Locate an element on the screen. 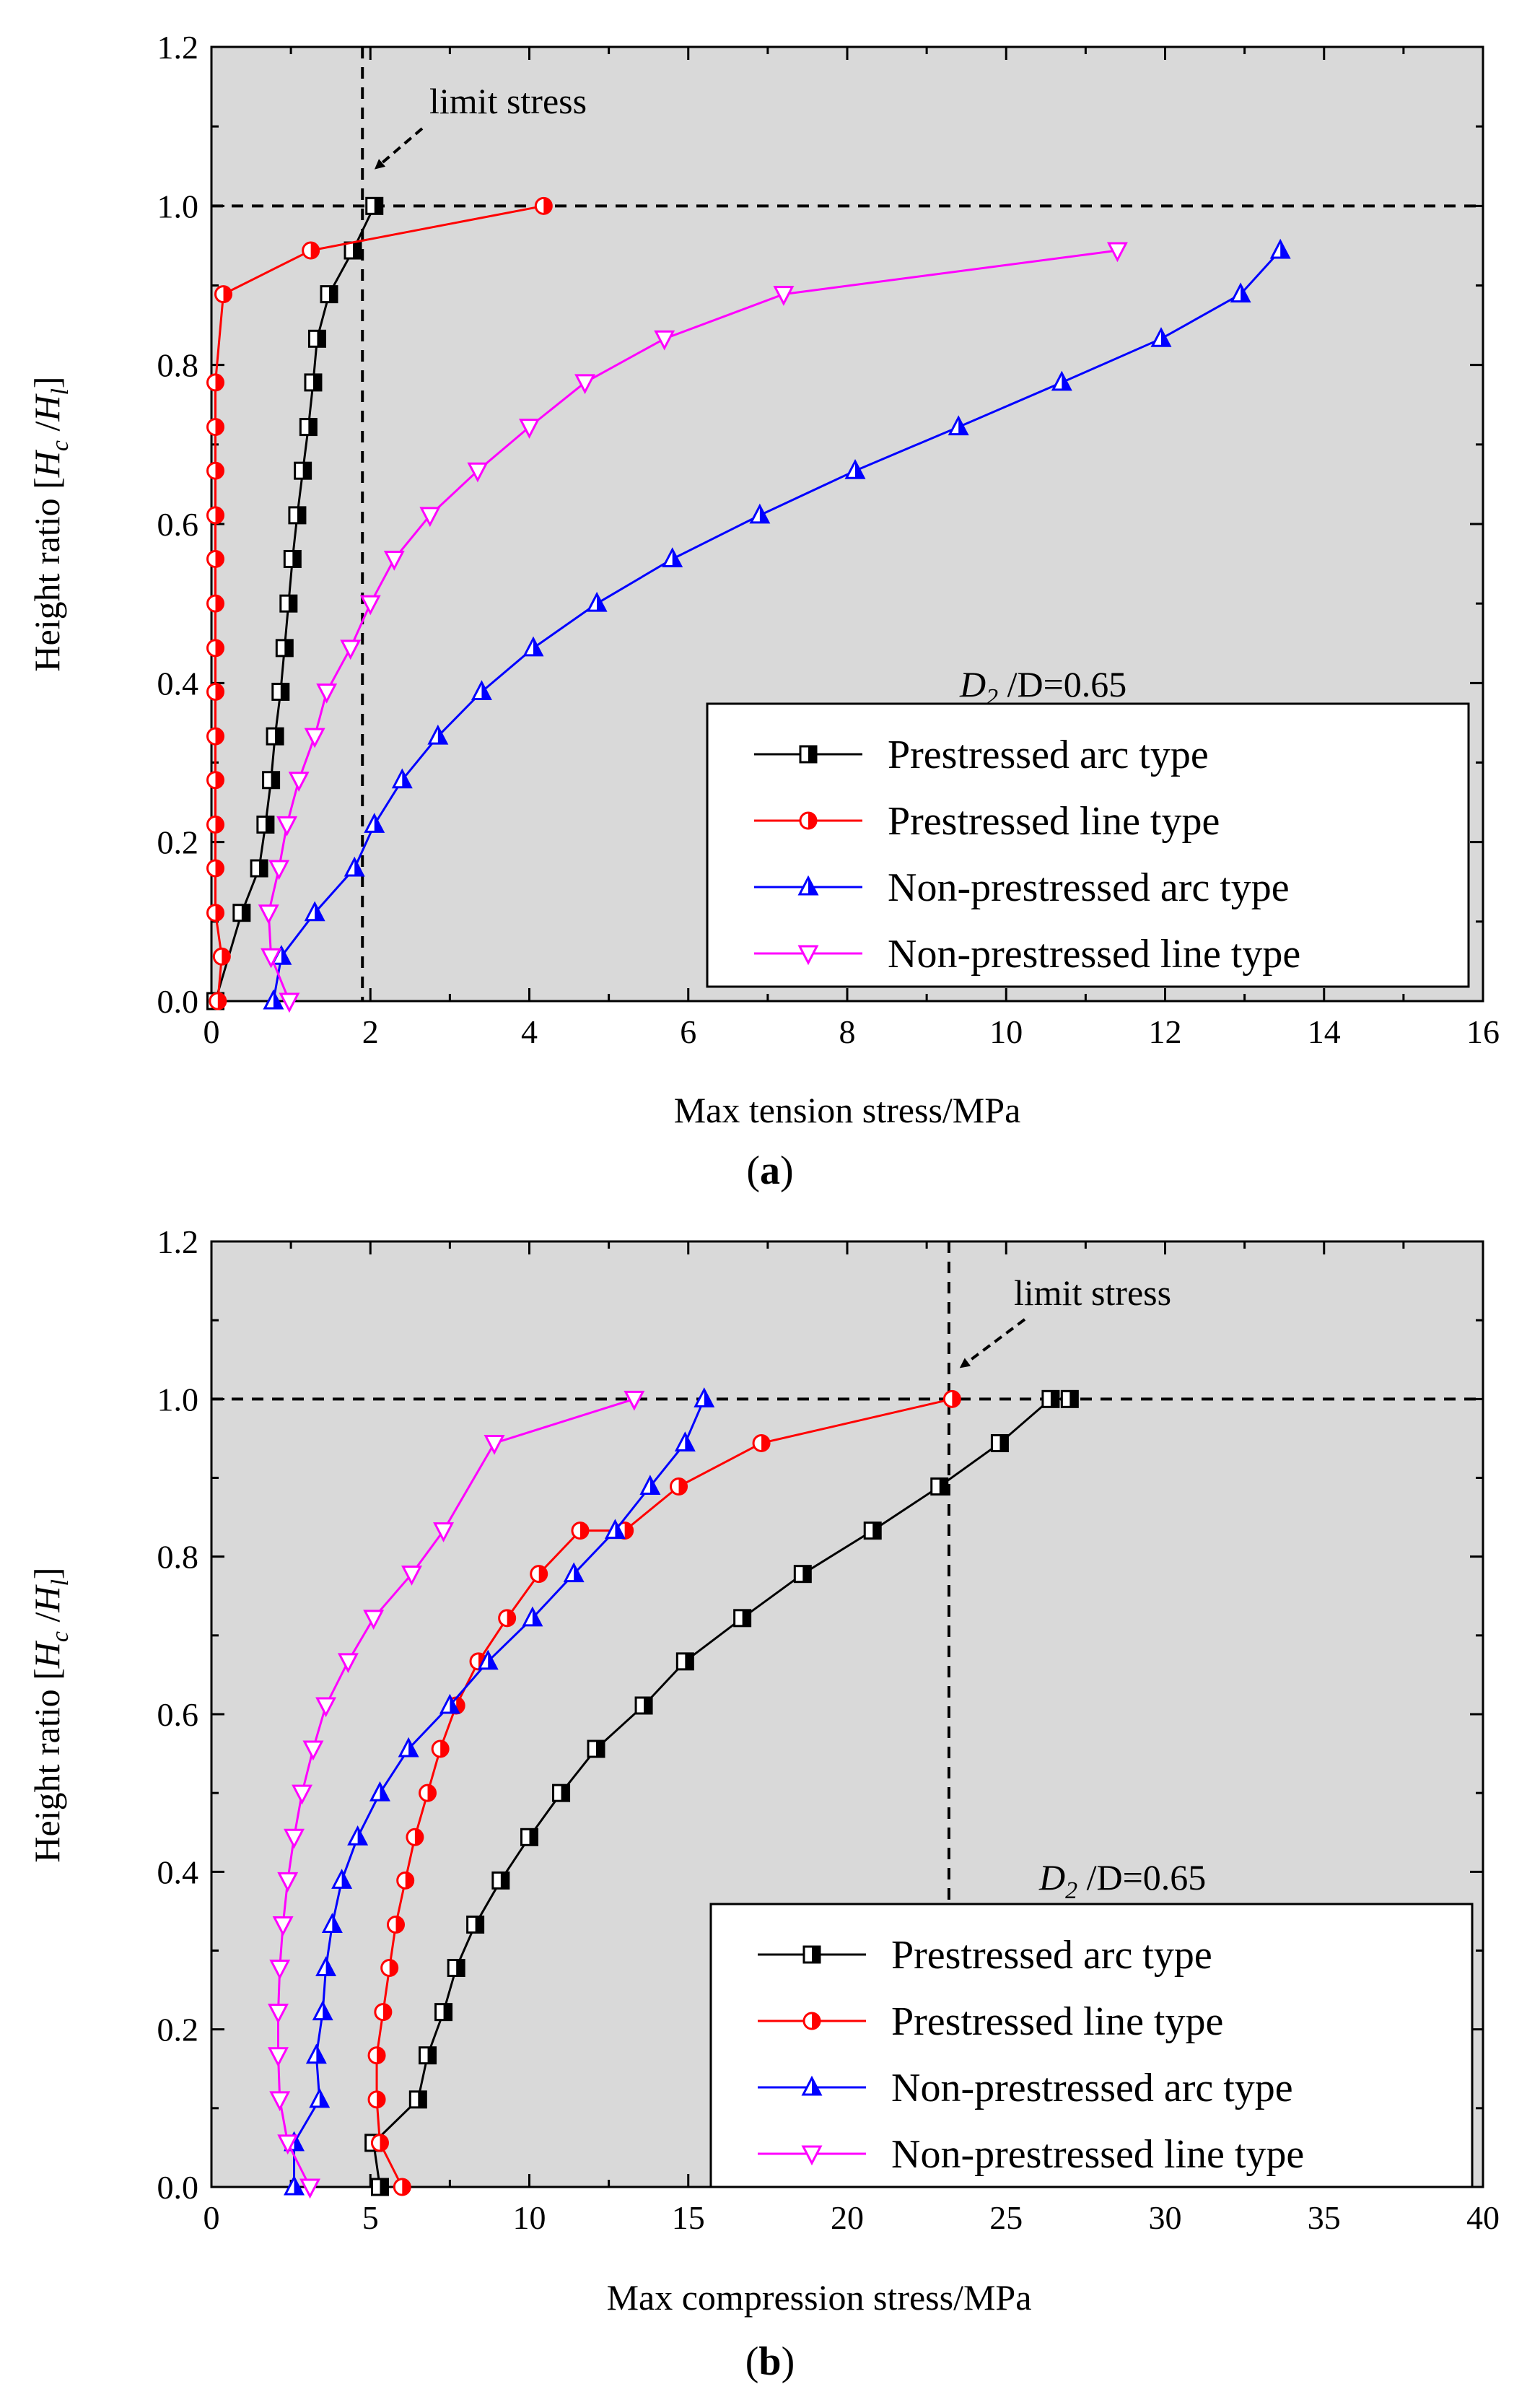 Image resolution: width=1540 pixels, height=2397 pixels. legend-label: Prestressed line type is located at coordinates (1054, 821).